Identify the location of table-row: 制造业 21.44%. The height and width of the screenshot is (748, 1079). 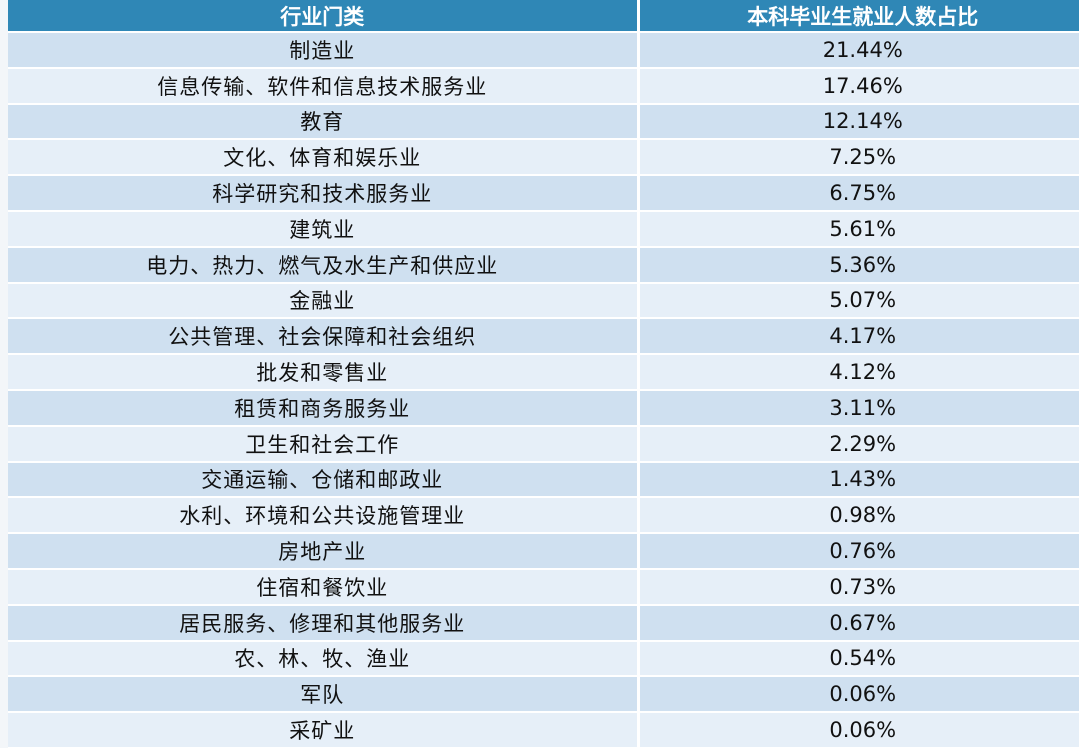
(543, 50).